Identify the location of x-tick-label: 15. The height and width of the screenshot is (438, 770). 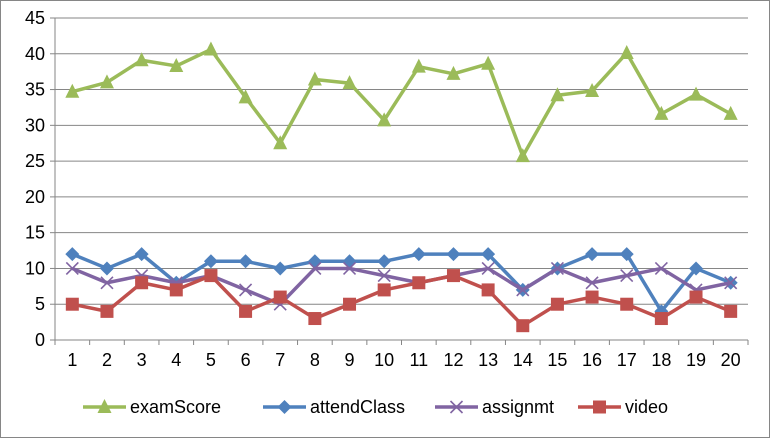
(557, 360).